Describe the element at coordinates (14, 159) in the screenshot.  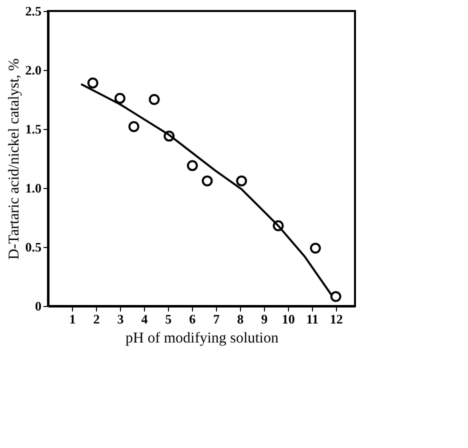
I see `y-axis-title: D-Tartaric acid/nickel catalyst, %` at that location.